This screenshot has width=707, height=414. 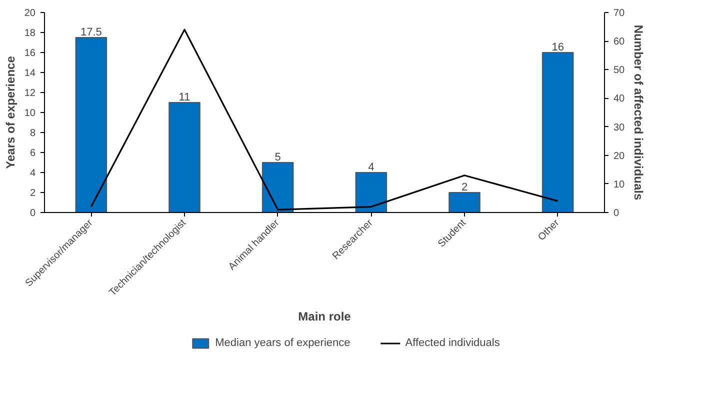 I want to click on data-label: 5, so click(x=277, y=158).